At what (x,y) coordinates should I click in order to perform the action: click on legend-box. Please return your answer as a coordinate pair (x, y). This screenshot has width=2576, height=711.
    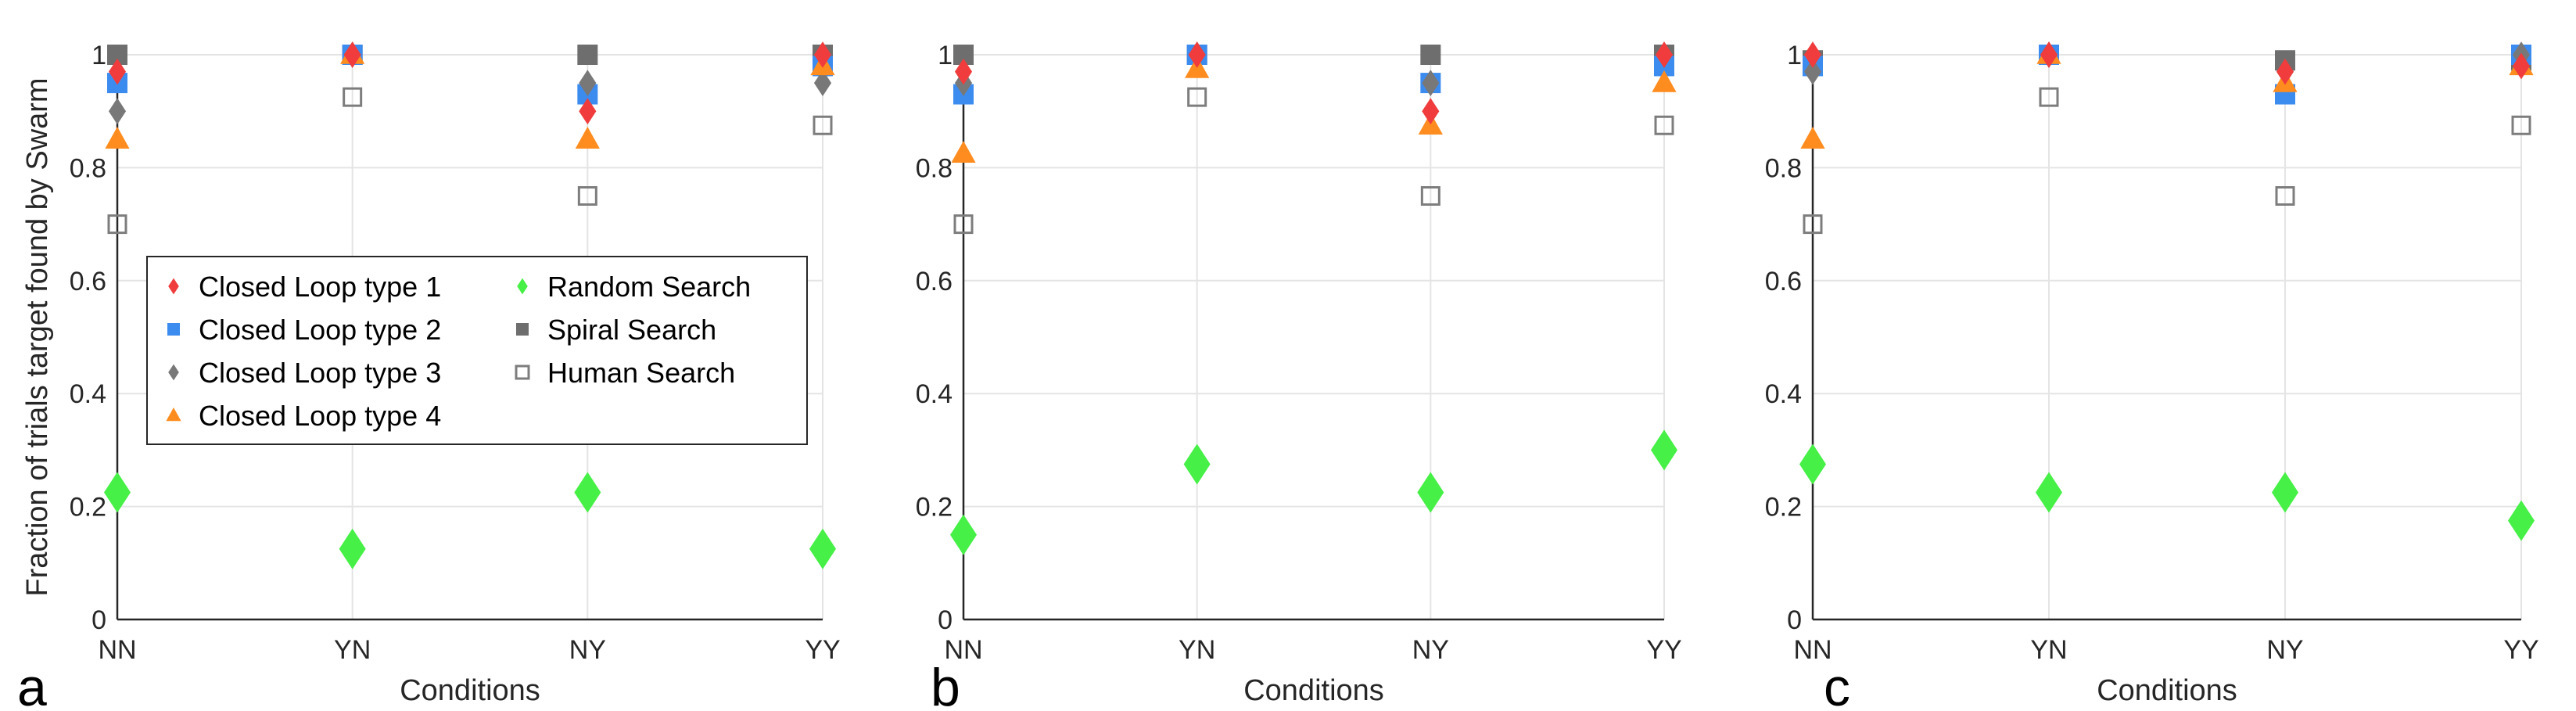
    Looking at the image, I should click on (477, 350).